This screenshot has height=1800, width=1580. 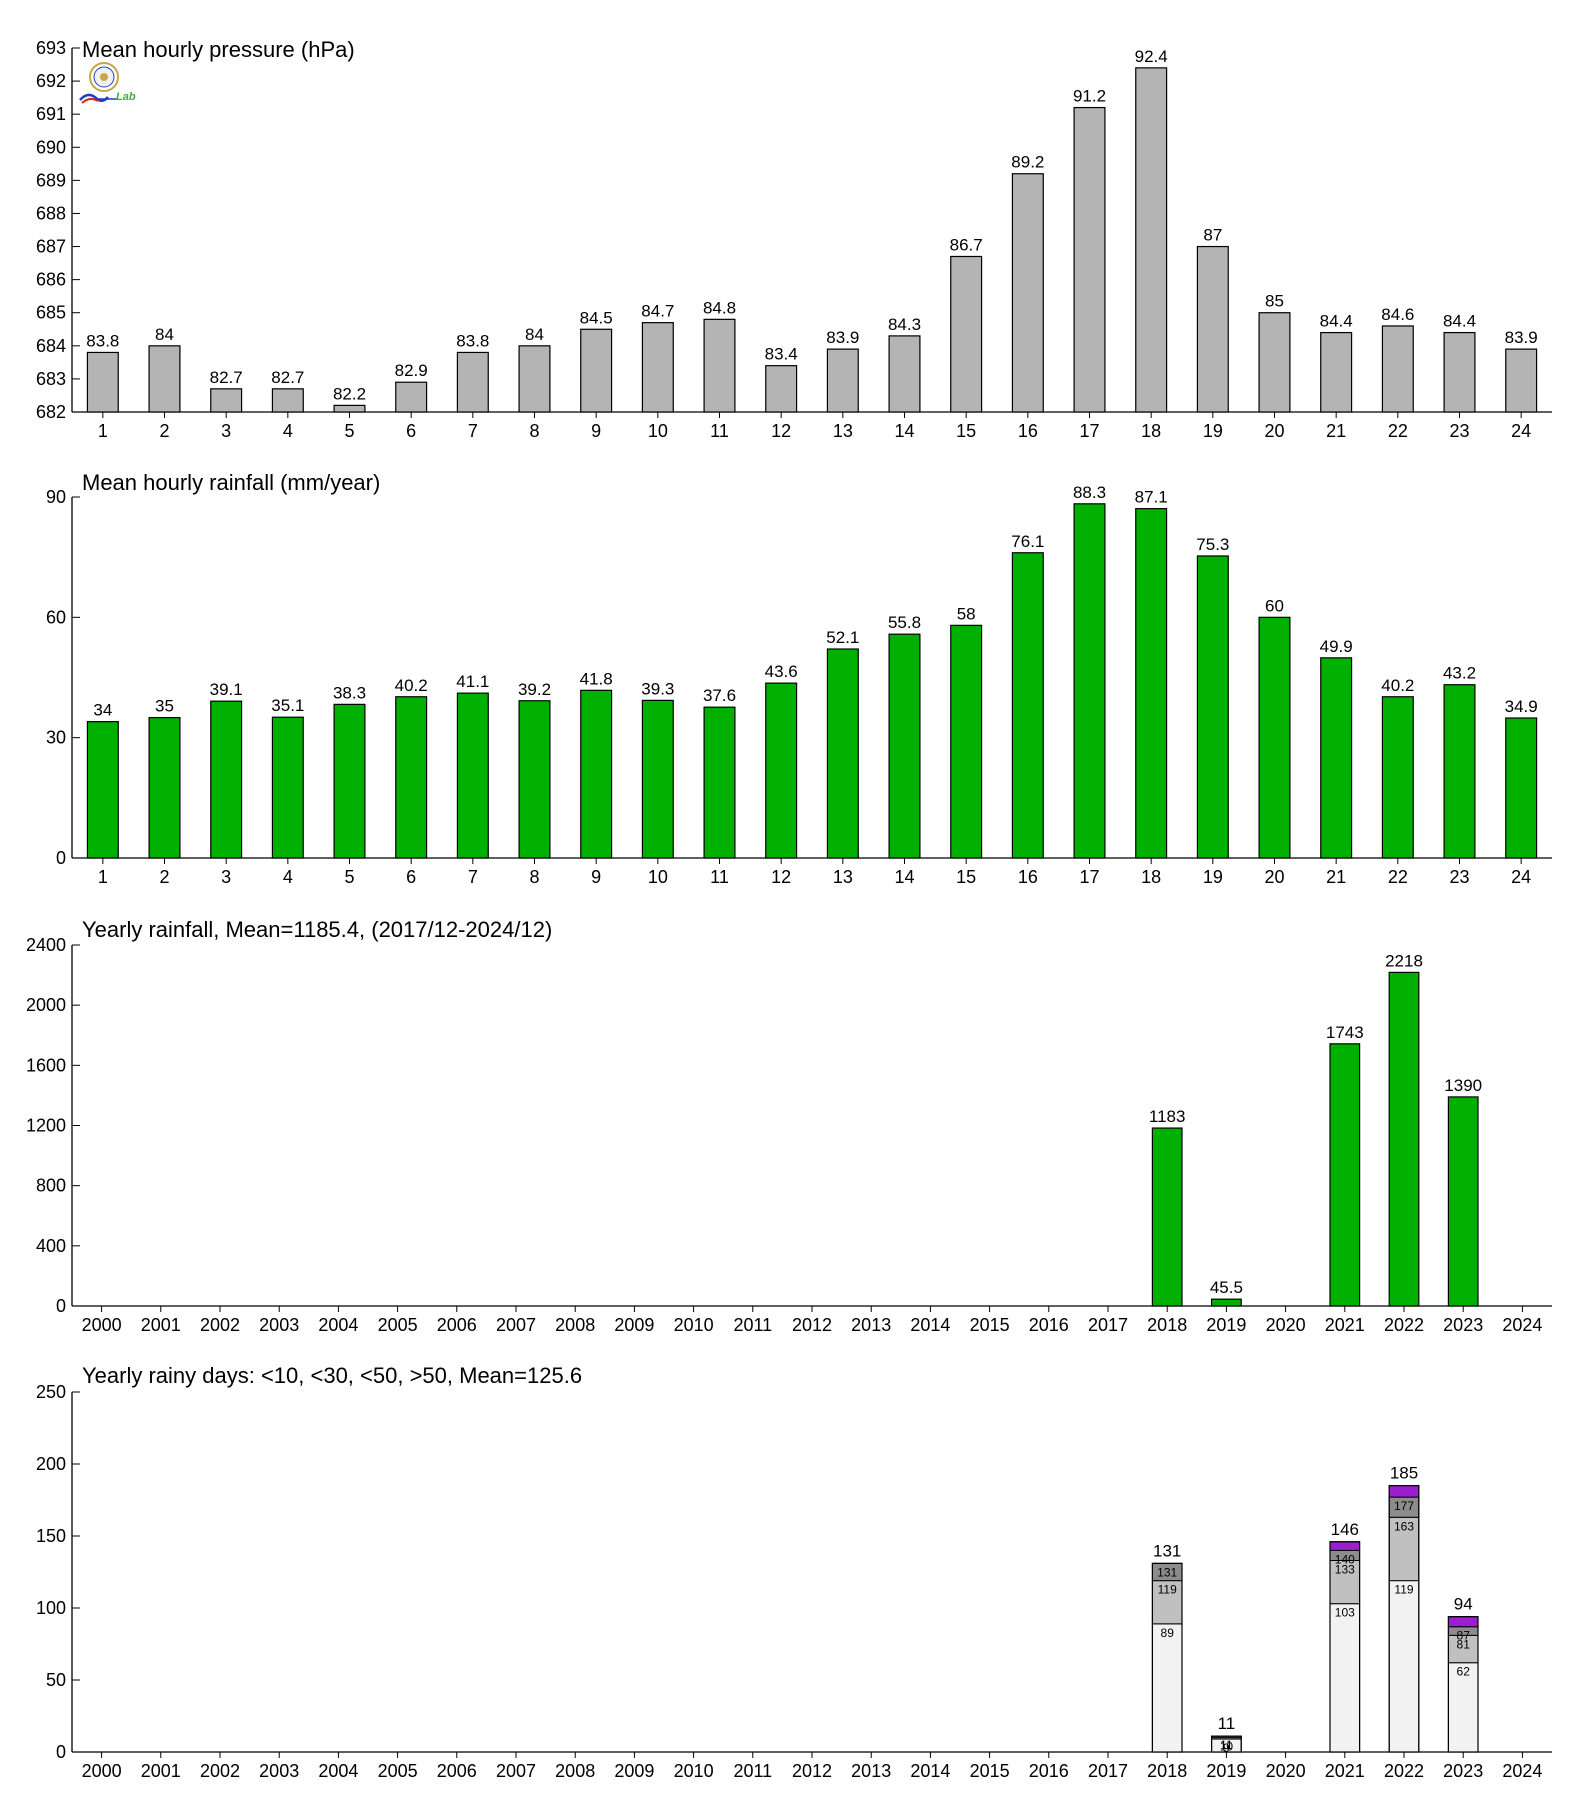 What do you see at coordinates (1459, 673) in the screenshot?
I see `bar-value-label: 43.2` at bounding box center [1459, 673].